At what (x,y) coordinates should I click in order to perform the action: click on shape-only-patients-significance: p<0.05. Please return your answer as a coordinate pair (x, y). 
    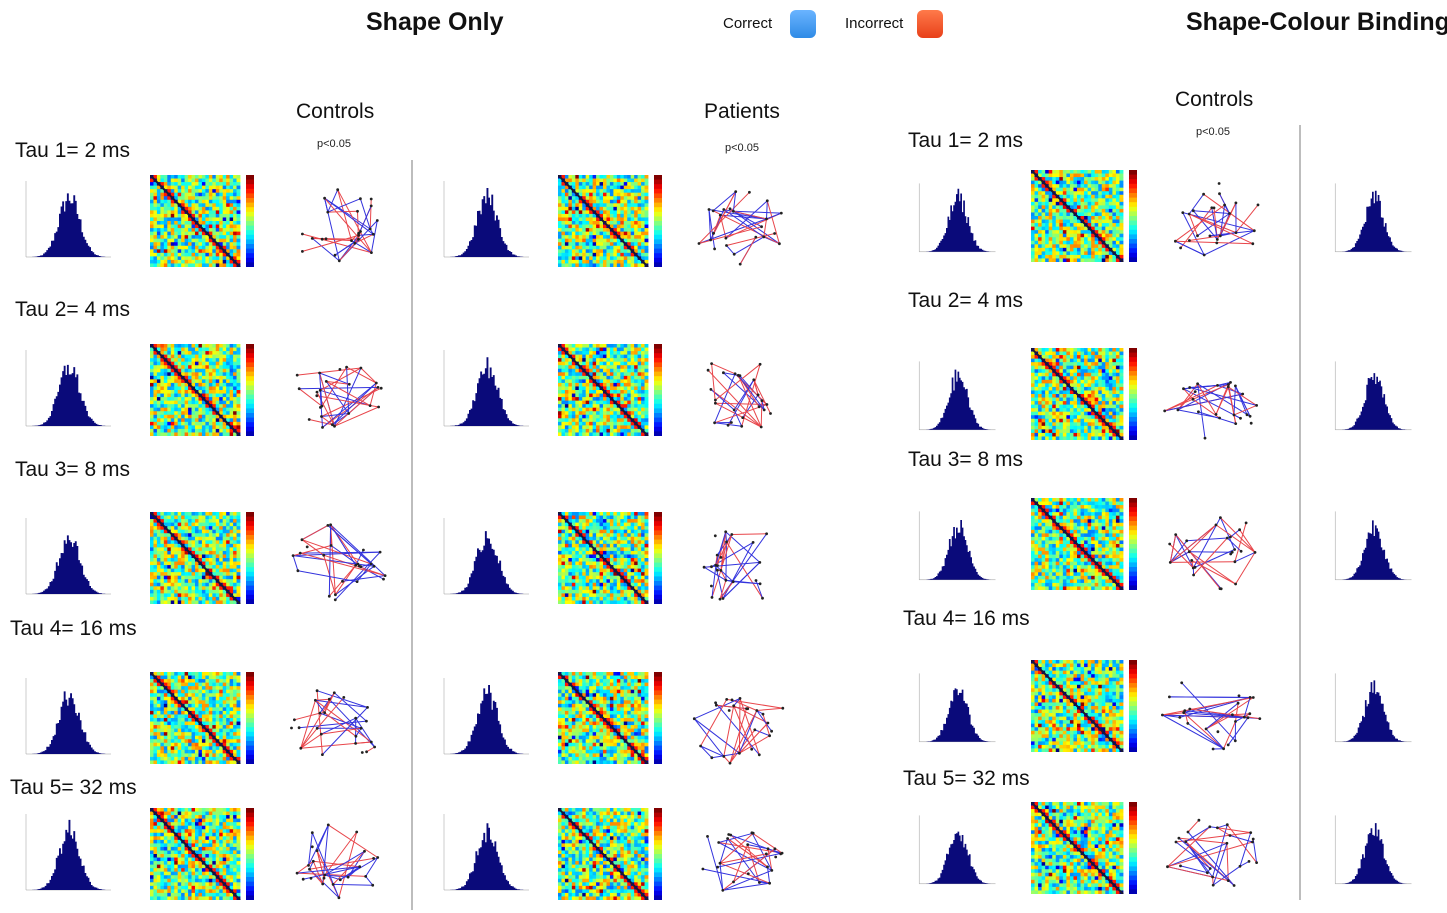
    Looking at the image, I should click on (742, 148).